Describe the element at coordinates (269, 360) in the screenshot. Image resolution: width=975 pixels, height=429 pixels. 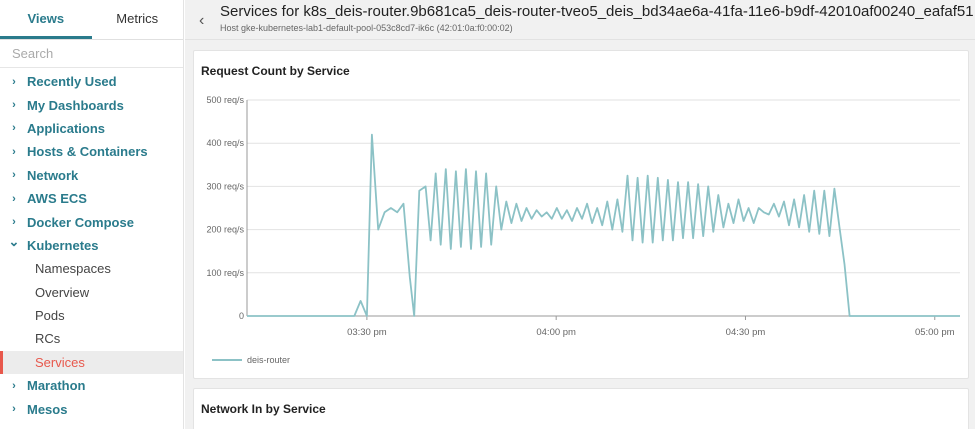
I see `legend-label: deis-router` at that location.